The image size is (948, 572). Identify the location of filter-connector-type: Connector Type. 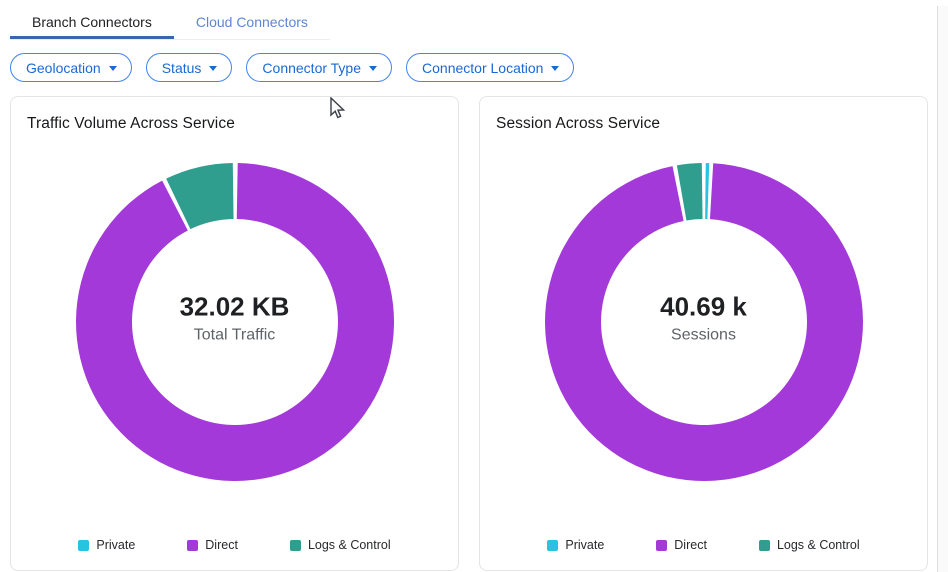
(319, 67).